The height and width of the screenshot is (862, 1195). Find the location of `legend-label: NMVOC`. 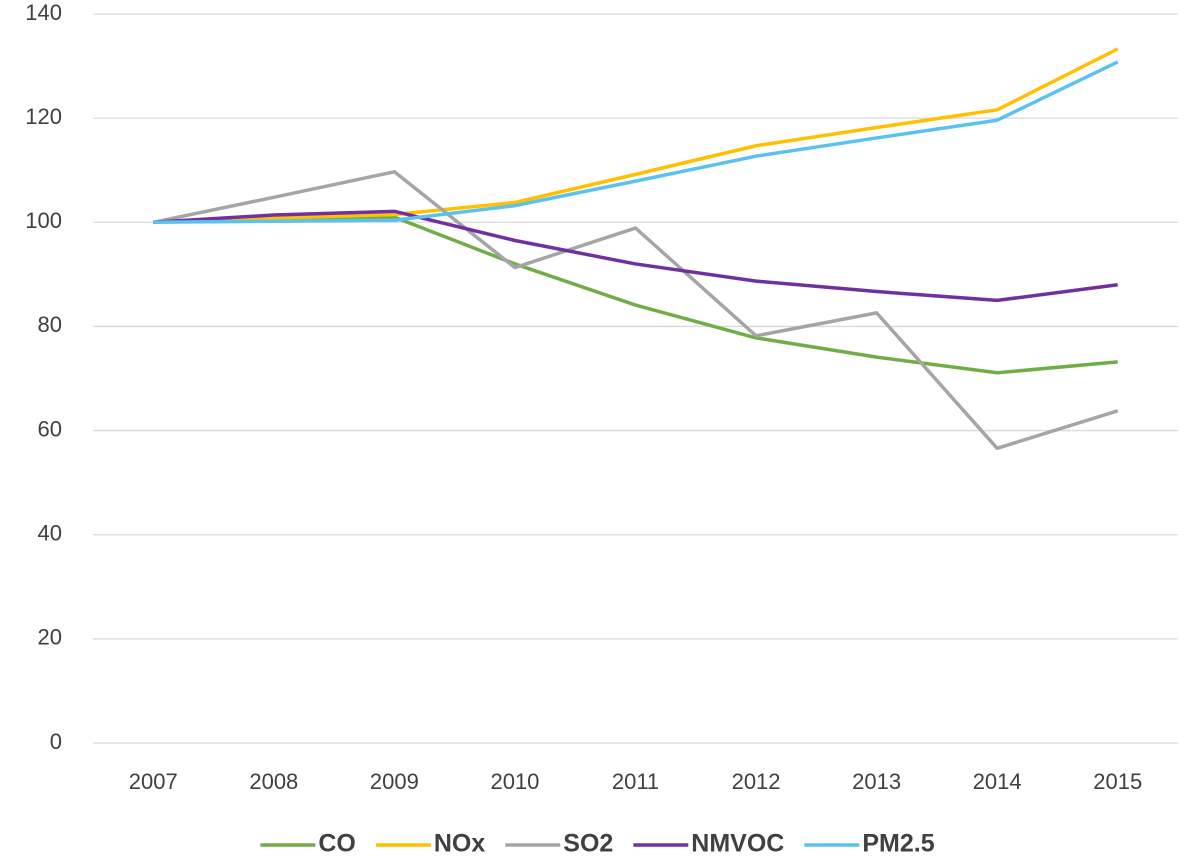

legend-label: NMVOC is located at coordinates (737, 844).